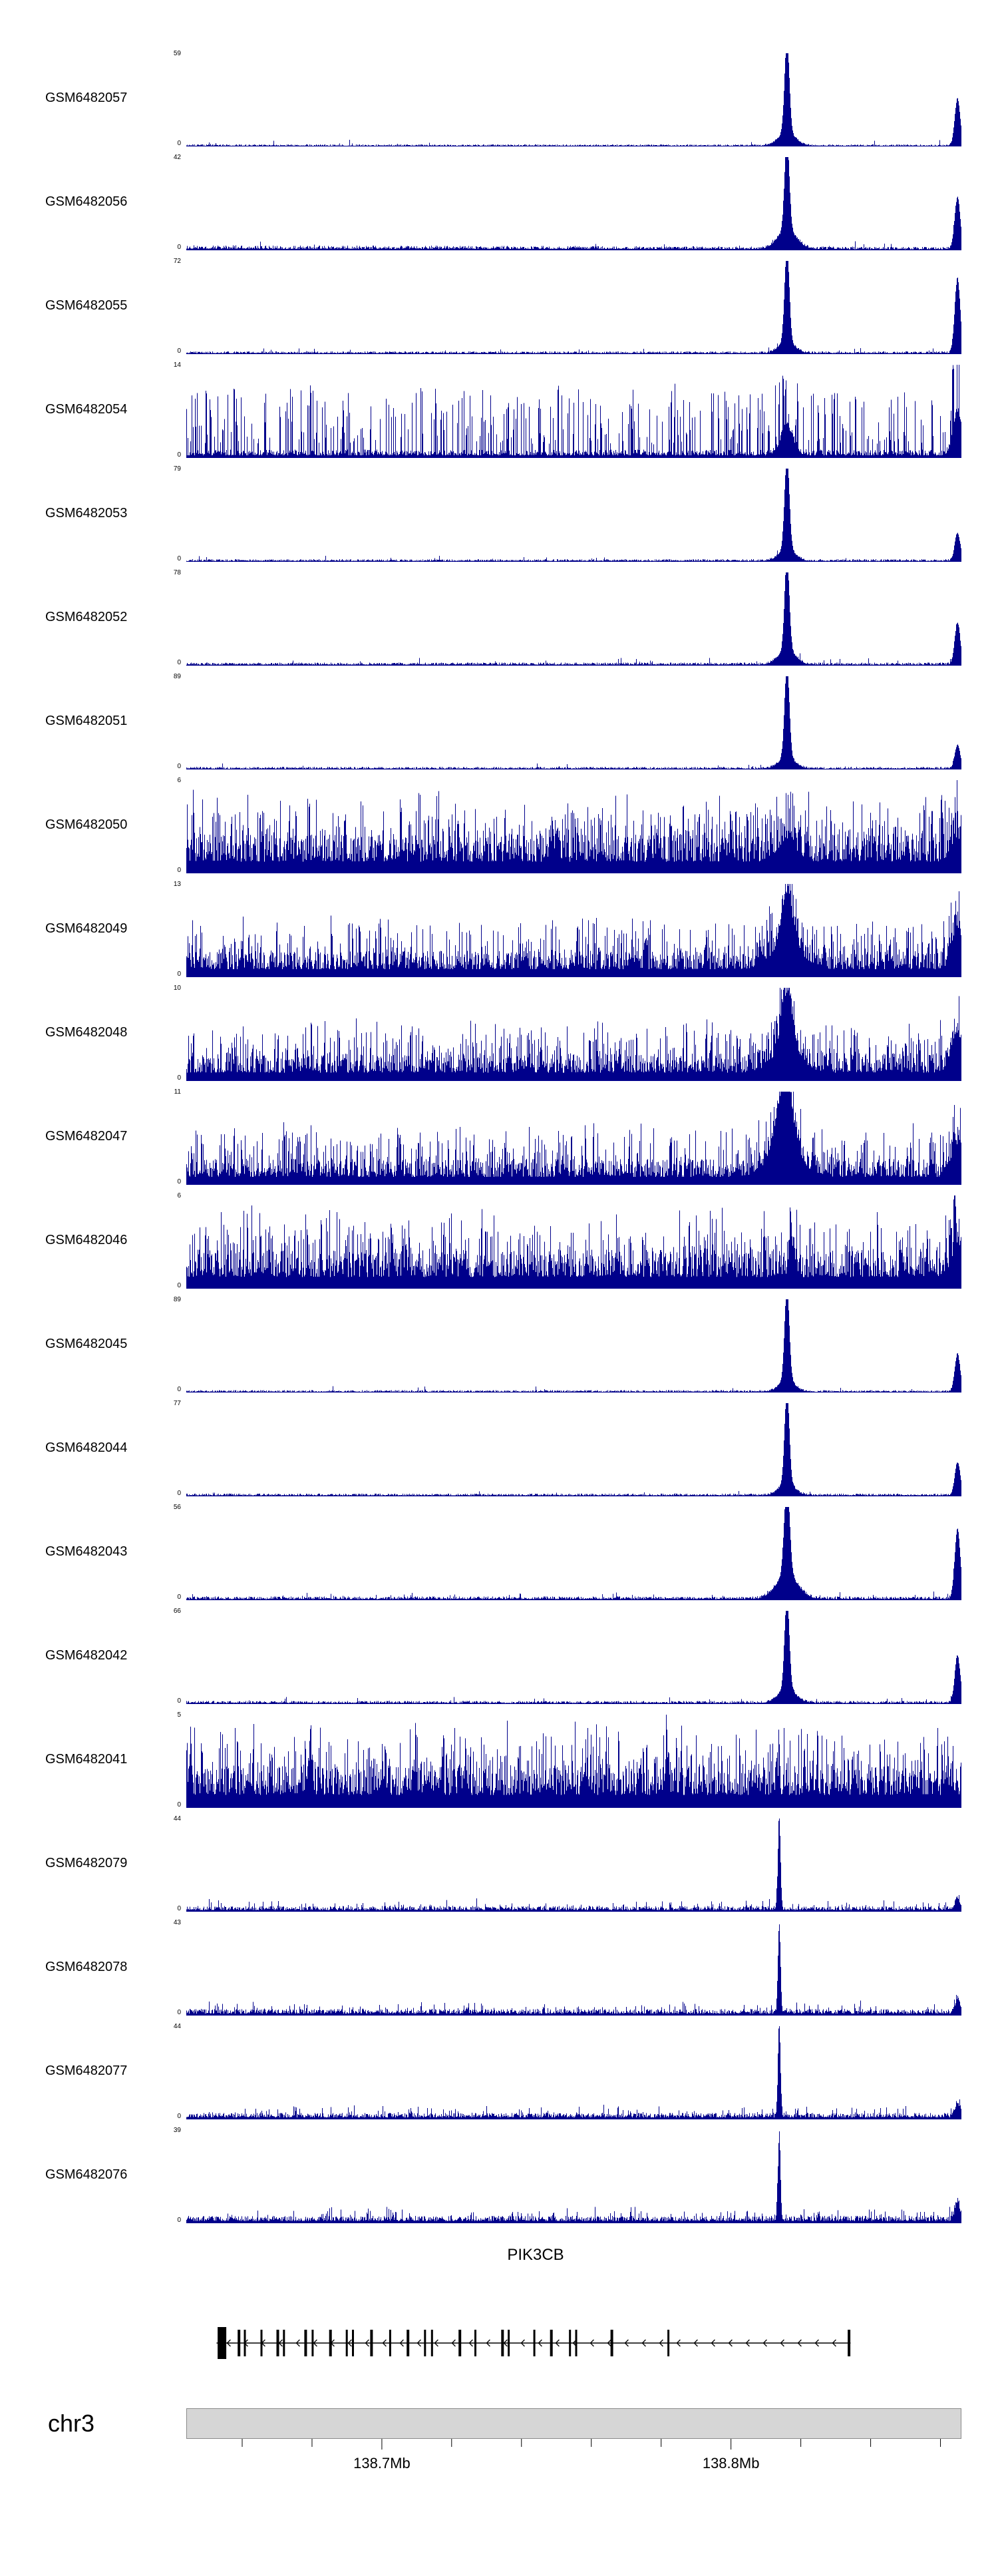 The height and width of the screenshot is (2576, 998). I want to click on track-label: GSM6482047, so click(86, 1136).